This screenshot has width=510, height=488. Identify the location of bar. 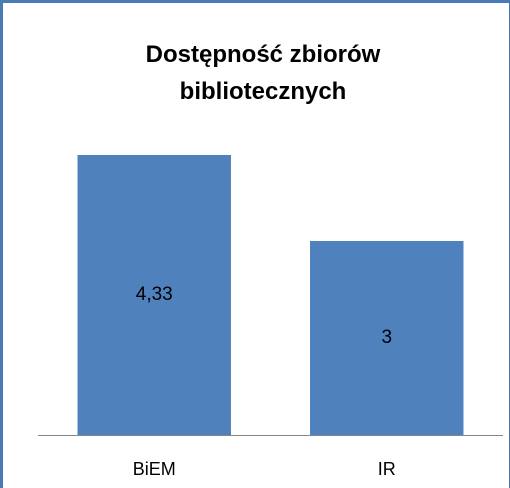
(387, 338).